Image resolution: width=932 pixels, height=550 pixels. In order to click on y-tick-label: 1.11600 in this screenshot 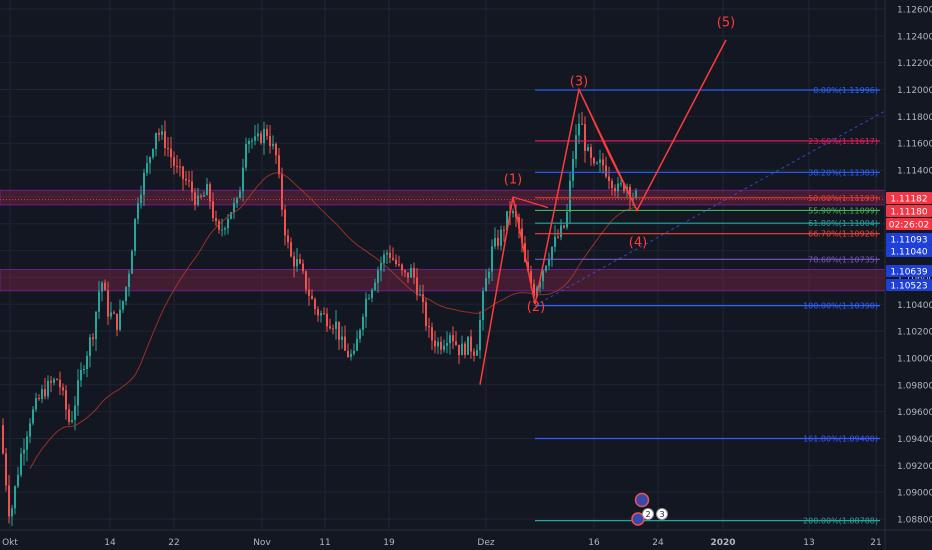, I will do `click(914, 145)`.